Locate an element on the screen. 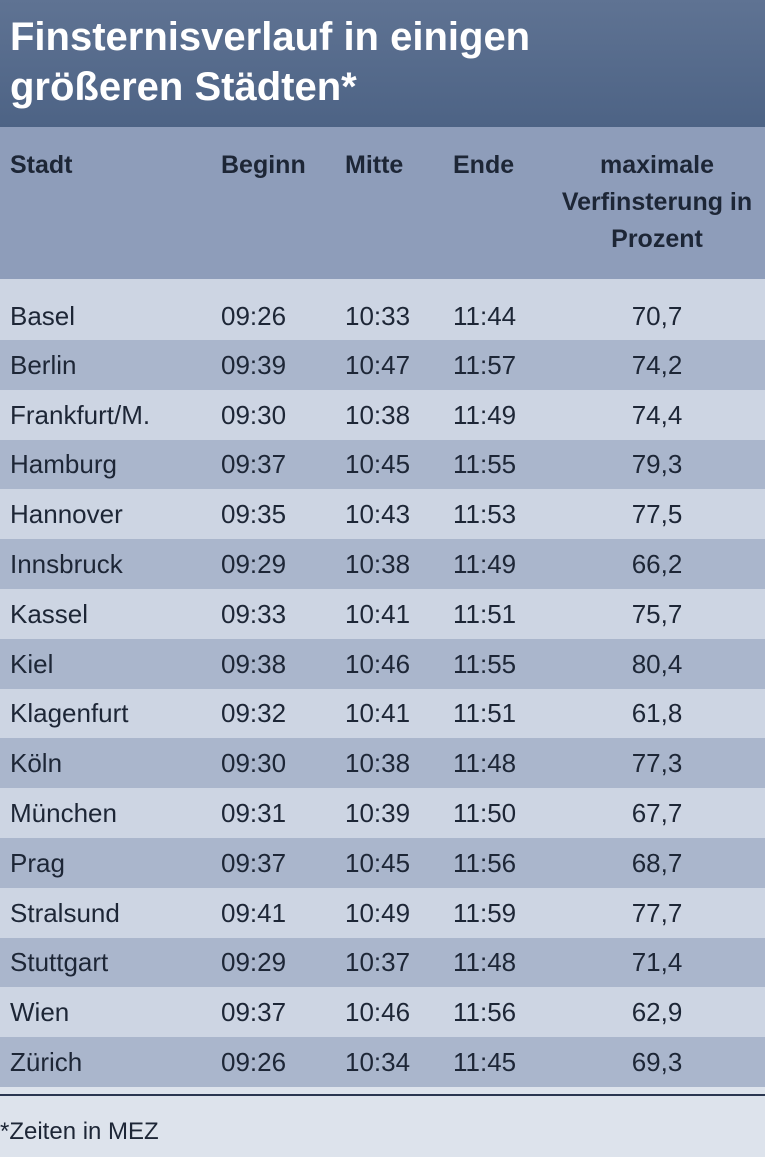 This screenshot has height=1157, width=769. table-row: Zürich 09:26 10:34 11:45 69,3 is located at coordinates (382, 1062).